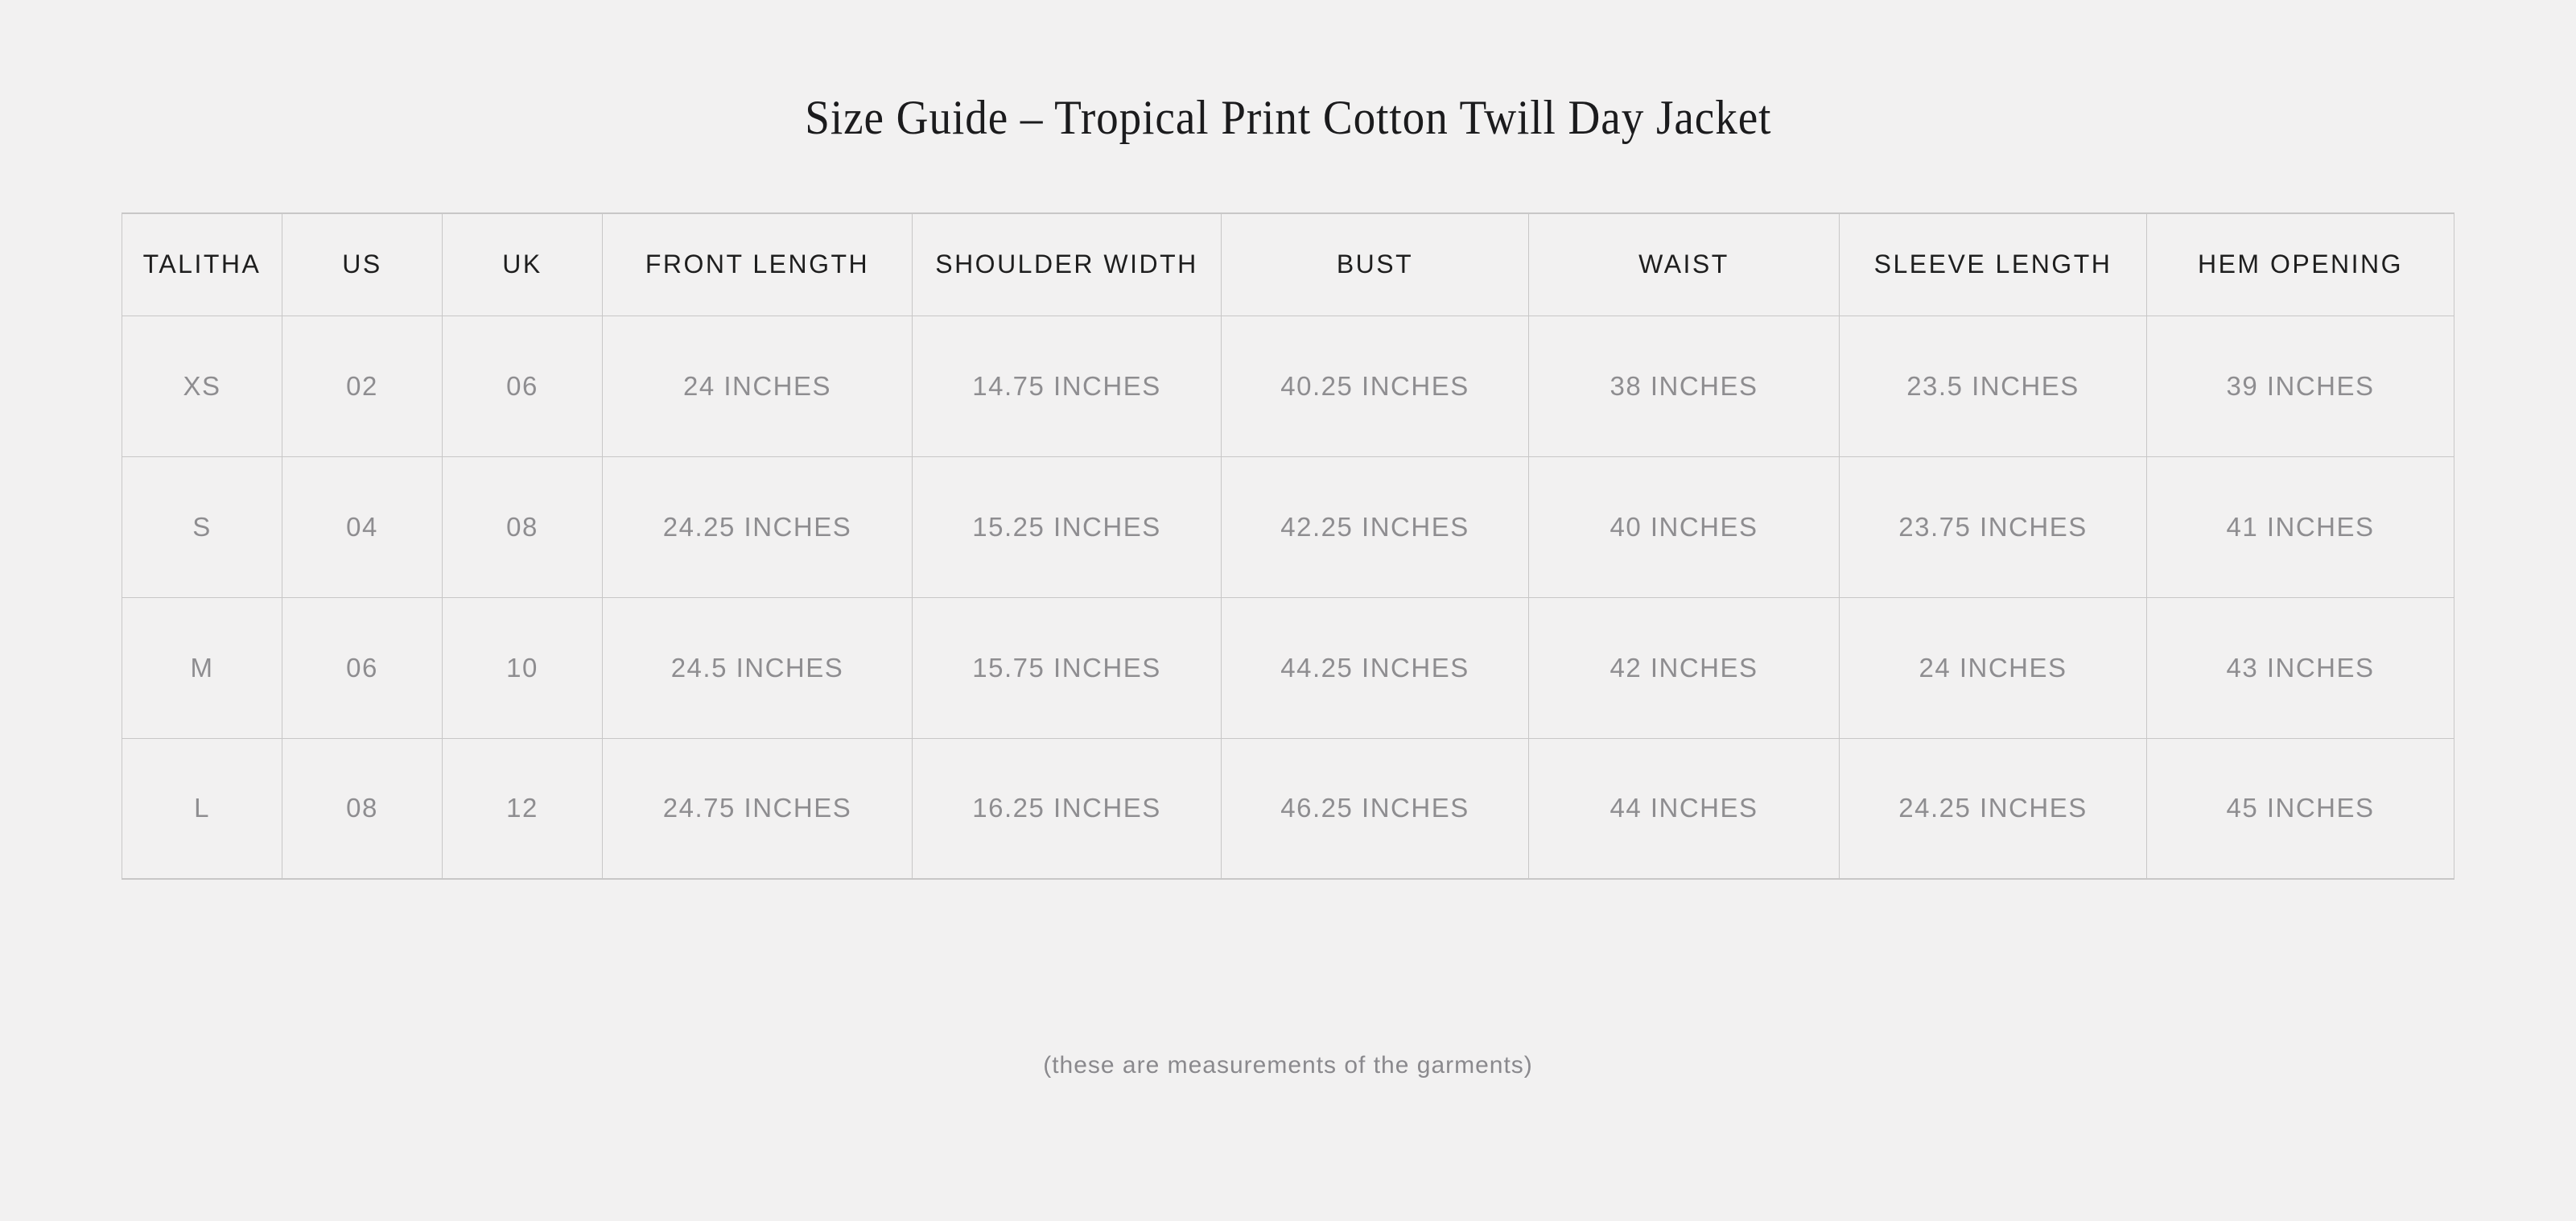 The height and width of the screenshot is (1221, 2576). What do you see at coordinates (757, 668) in the screenshot?
I see `front-length-cell: 24.5 INCHES` at bounding box center [757, 668].